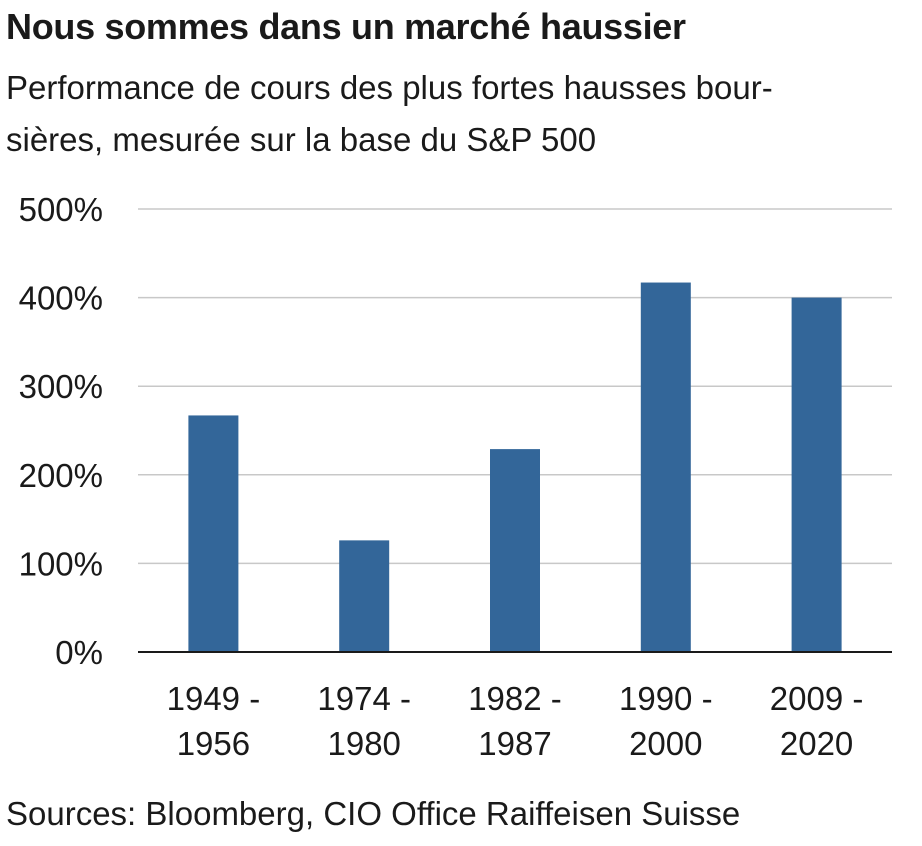 The width and height of the screenshot is (922, 846). Describe the element at coordinates (214, 698) in the screenshot. I see `x-tick-label-line: 1949 -` at that location.